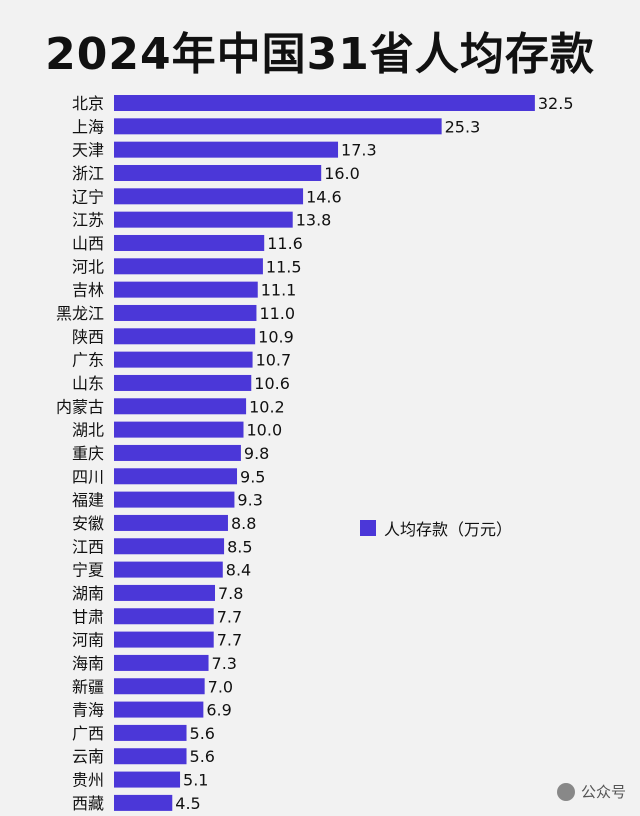 This screenshot has width=640, height=816. I want to click on data-label: 8.8, so click(243, 523).